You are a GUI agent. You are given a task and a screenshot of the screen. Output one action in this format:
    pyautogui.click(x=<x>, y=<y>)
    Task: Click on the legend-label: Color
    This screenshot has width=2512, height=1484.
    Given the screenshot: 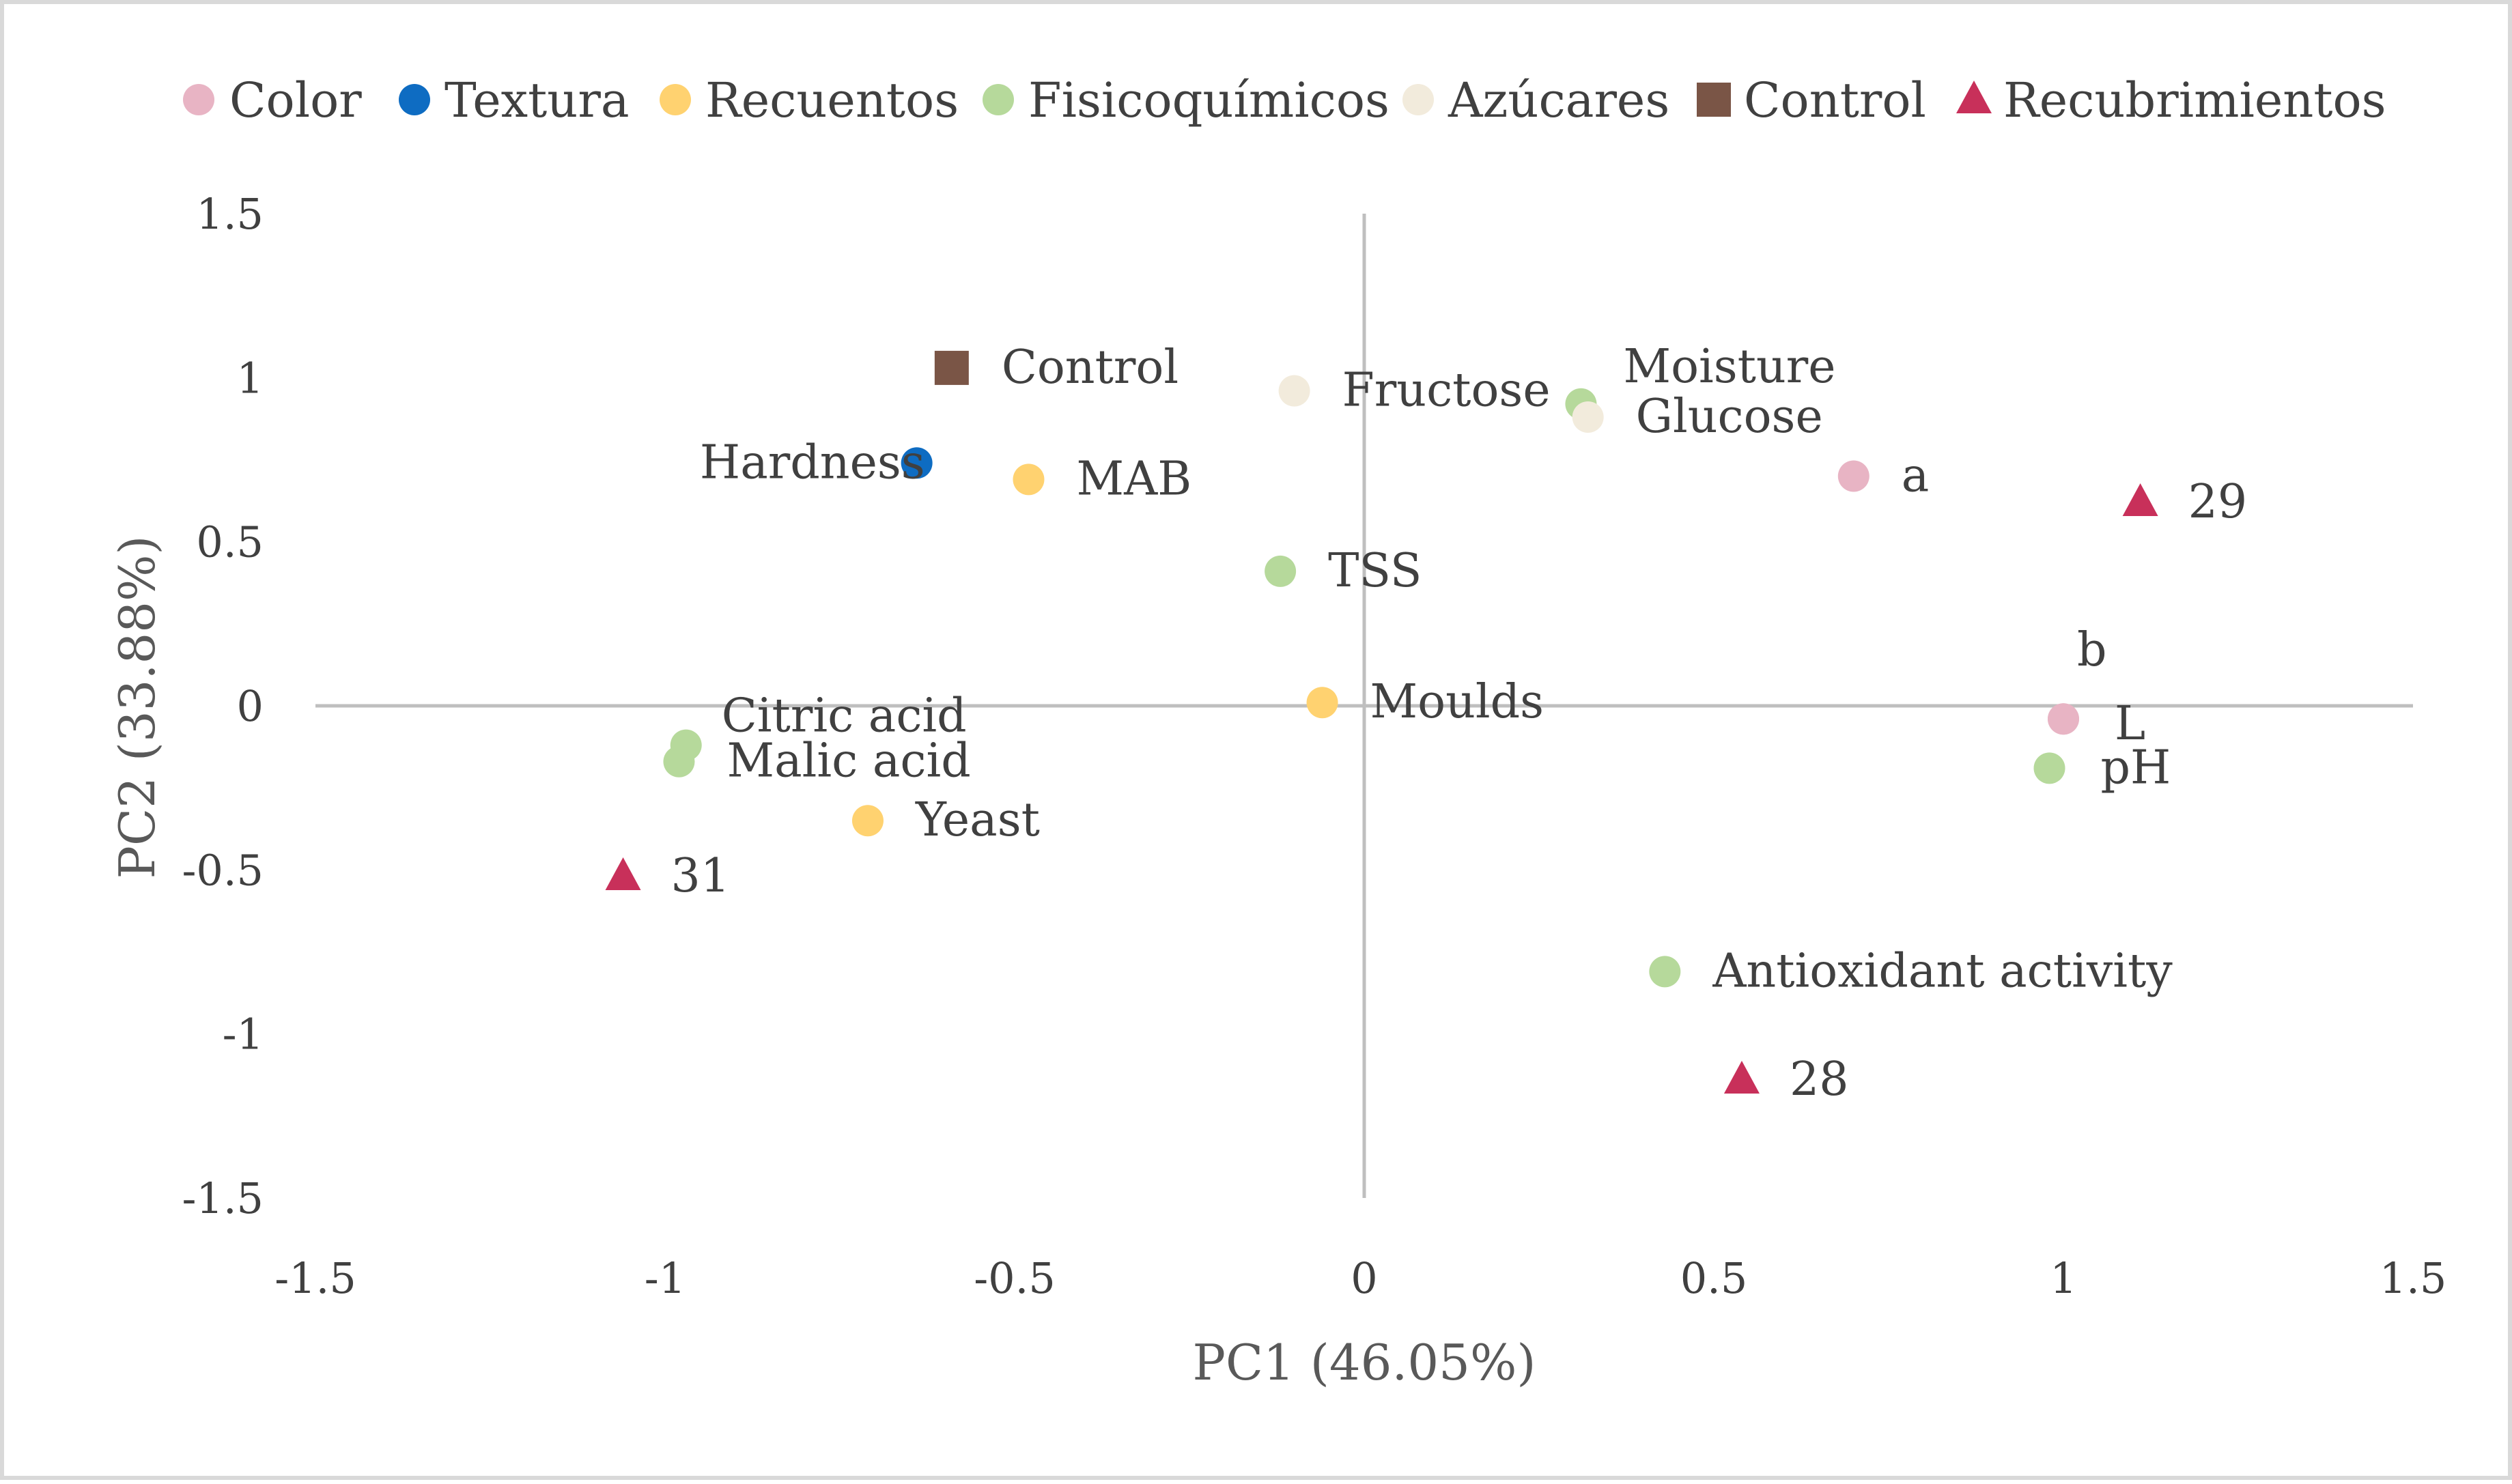 What is the action you would take?
    pyautogui.click(x=295, y=100)
    